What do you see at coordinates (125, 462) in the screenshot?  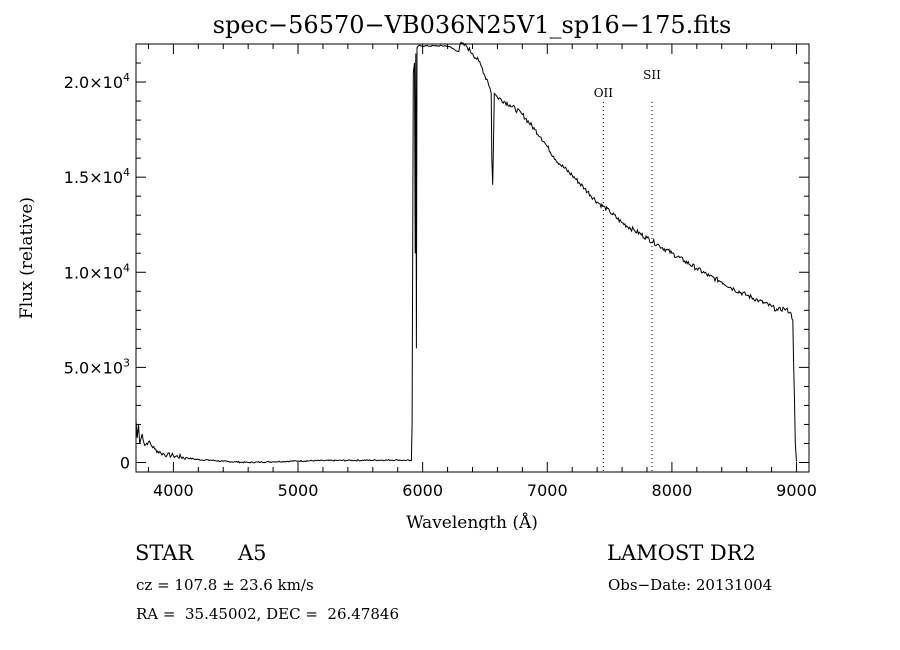 I see `y-tick-label: 0` at bounding box center [125, 462].